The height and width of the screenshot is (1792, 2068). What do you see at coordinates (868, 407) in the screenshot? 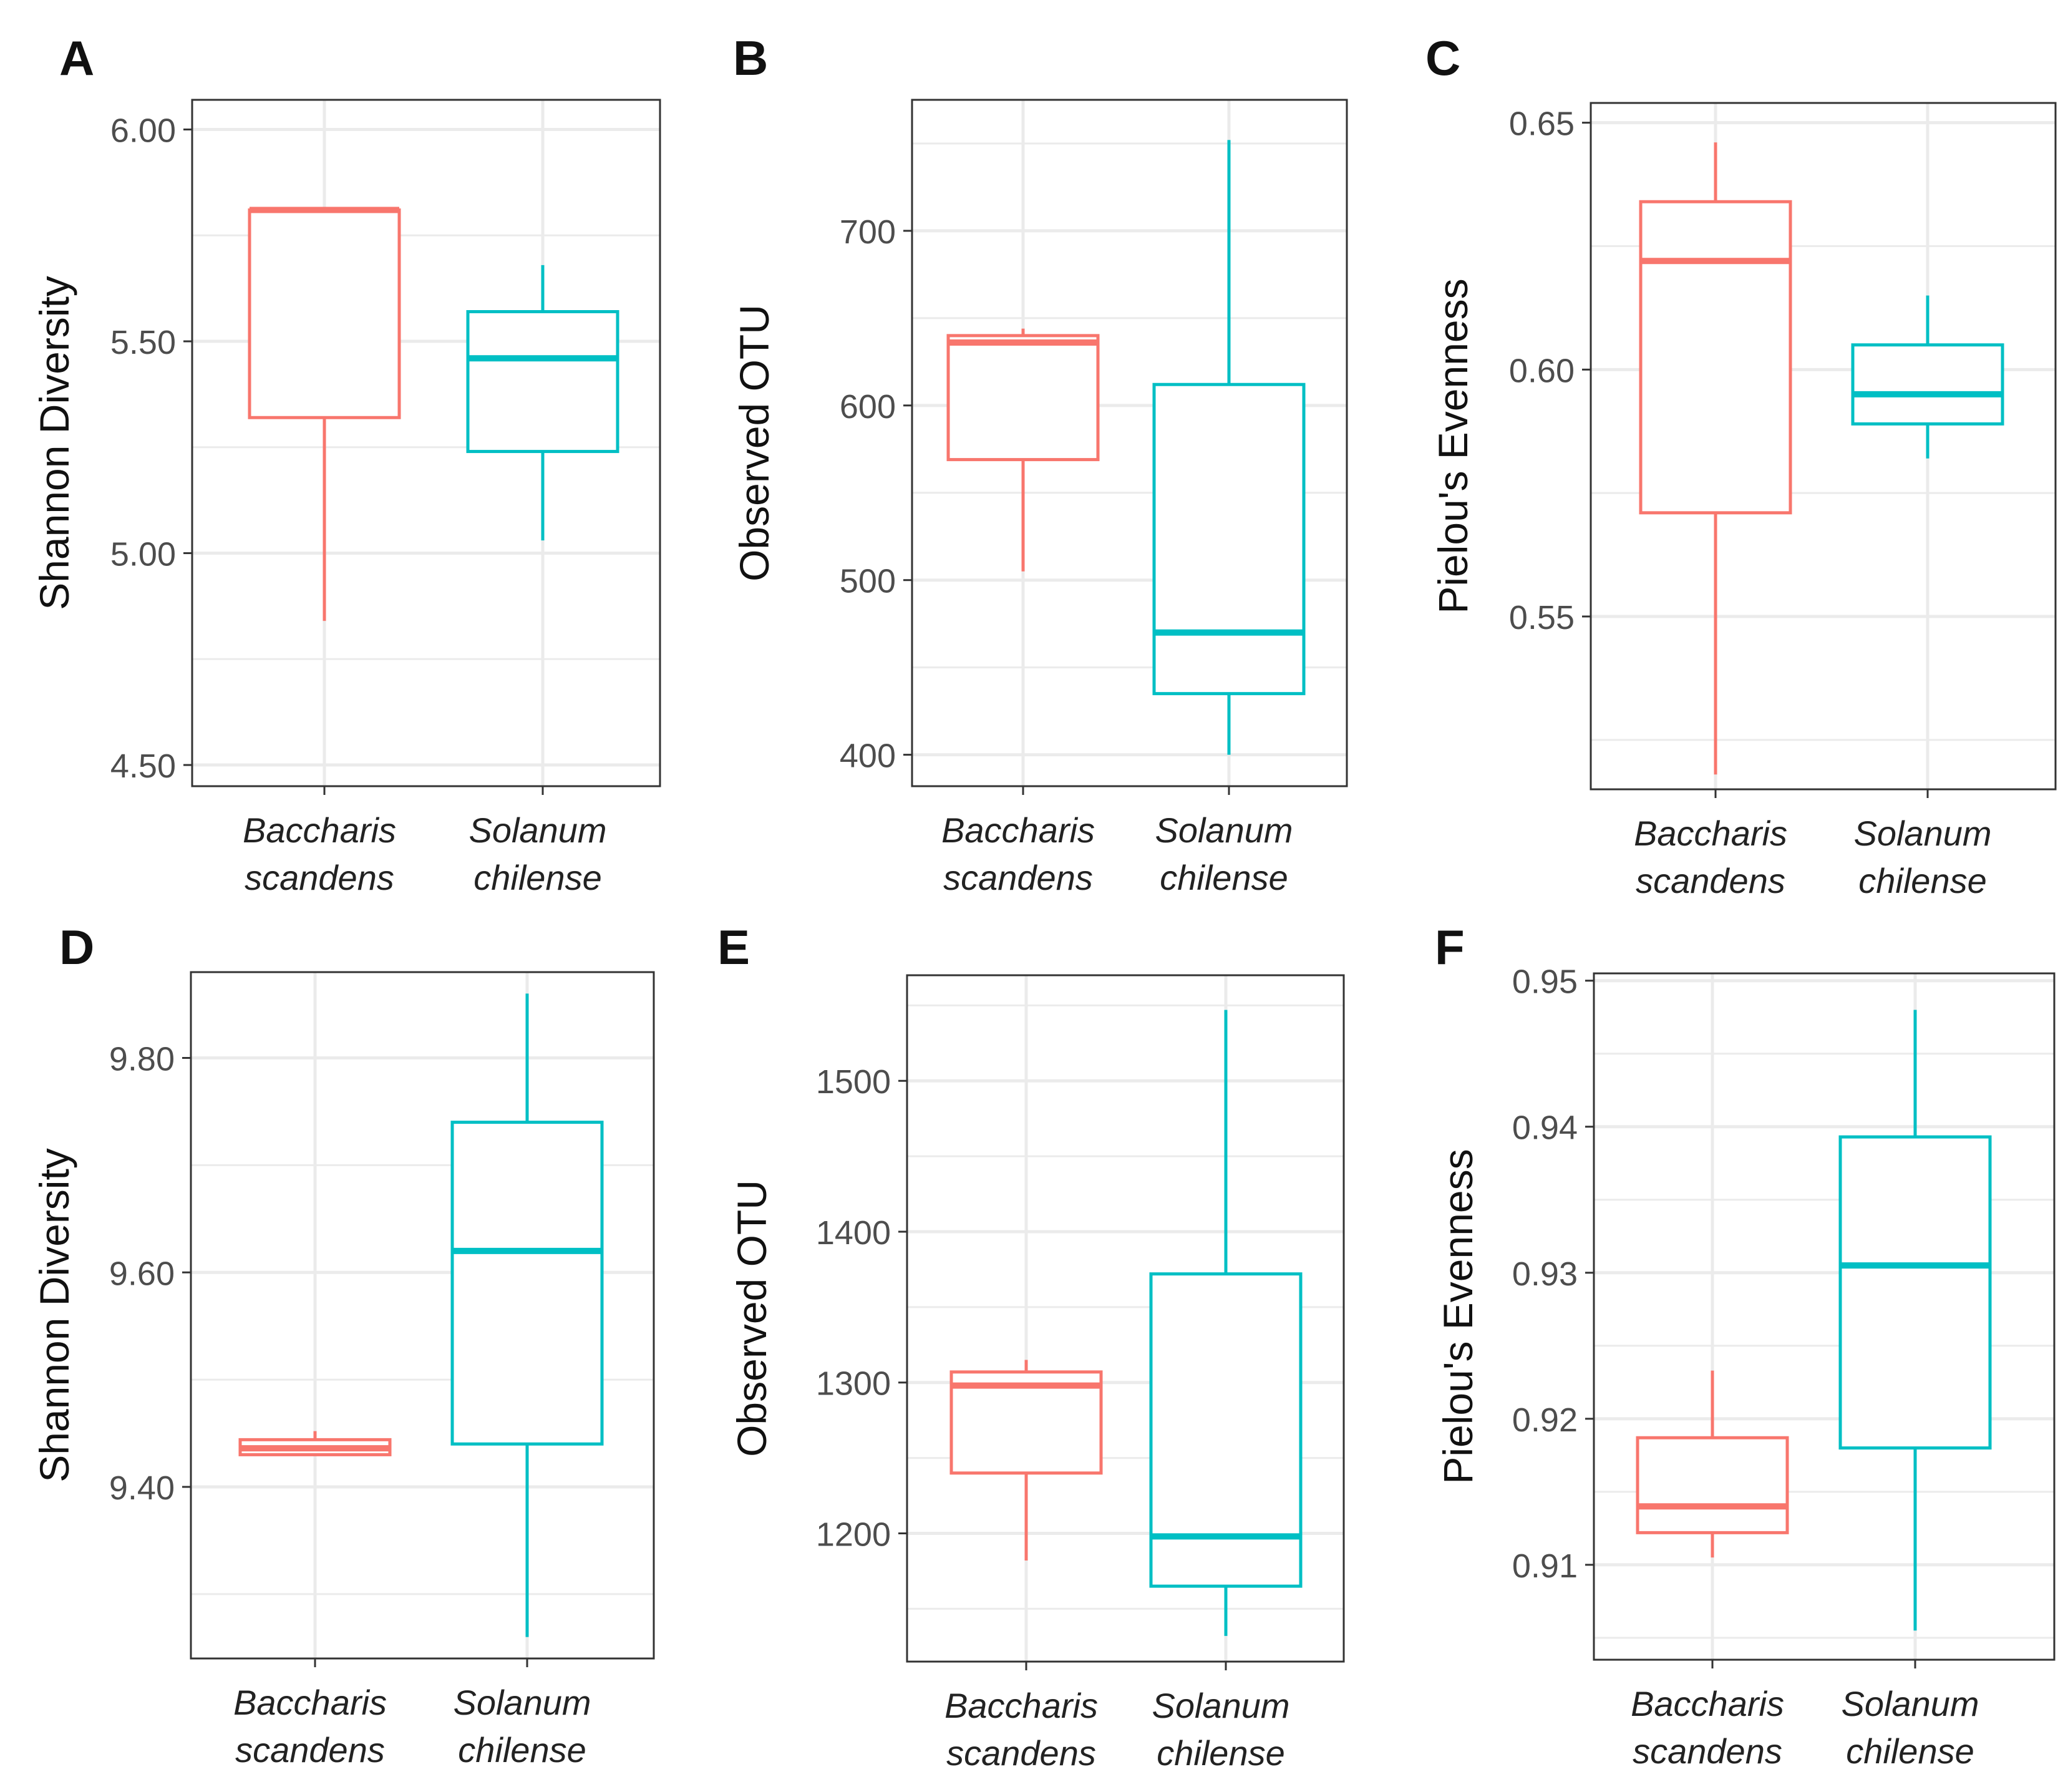
I see `y-tick-label: 600` at bounding box center [868, 407].